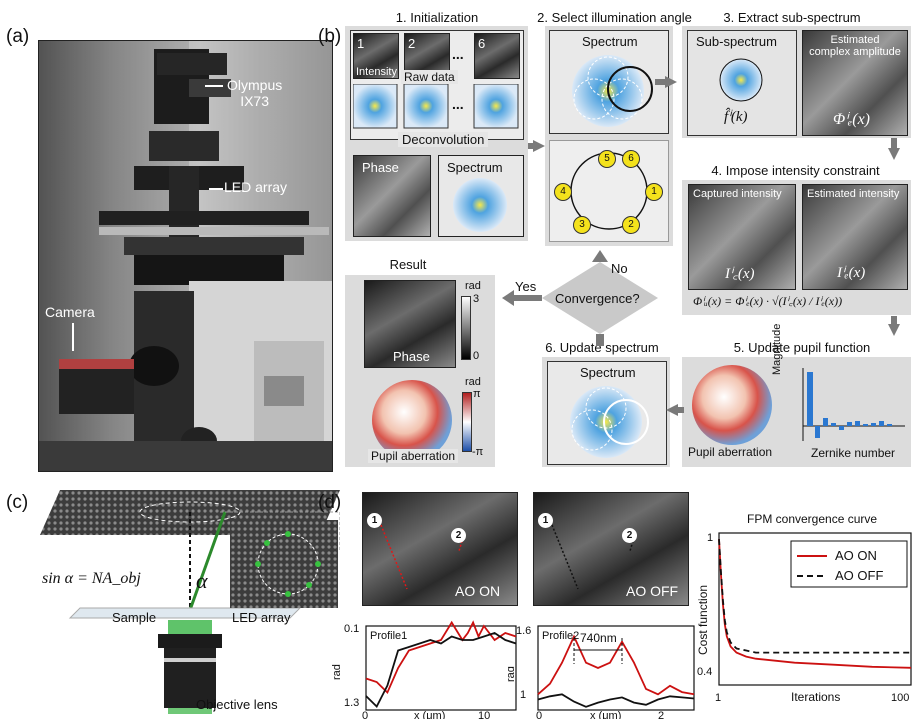 This screenshot has height=719, width=914. Describe the element at coordinates (392, 196) in the screenshot. I see `init-phase-image: Phase` at that location.